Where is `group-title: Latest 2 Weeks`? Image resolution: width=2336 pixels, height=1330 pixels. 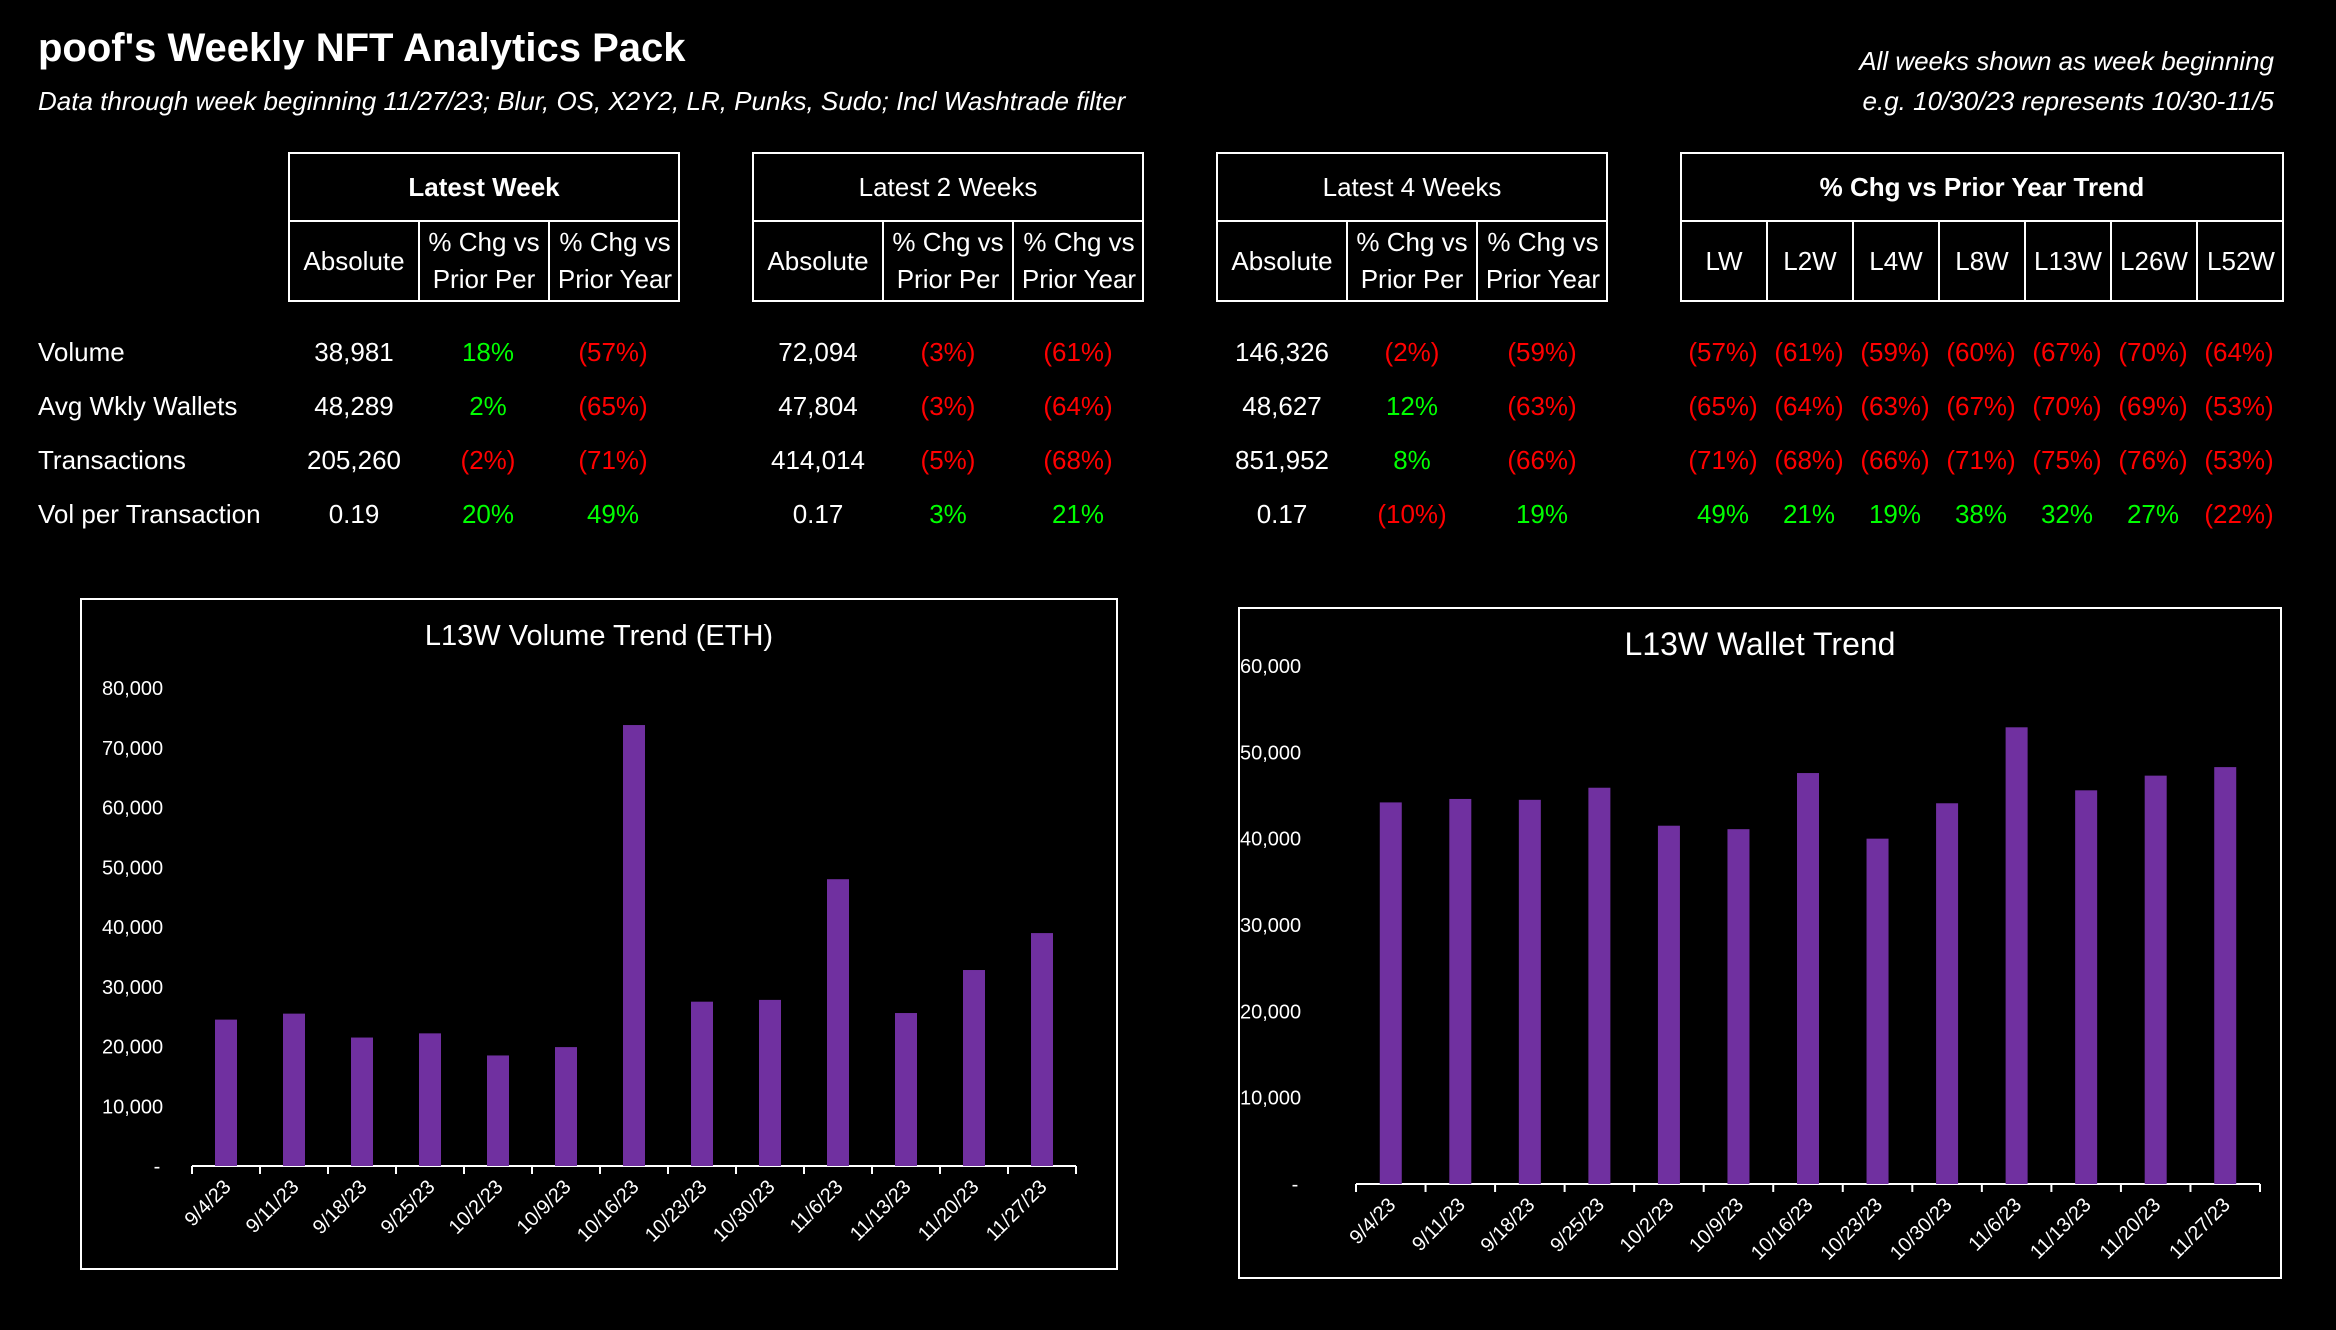
group-title: Latest 2 Weeks is located at coordinates (948, 188).